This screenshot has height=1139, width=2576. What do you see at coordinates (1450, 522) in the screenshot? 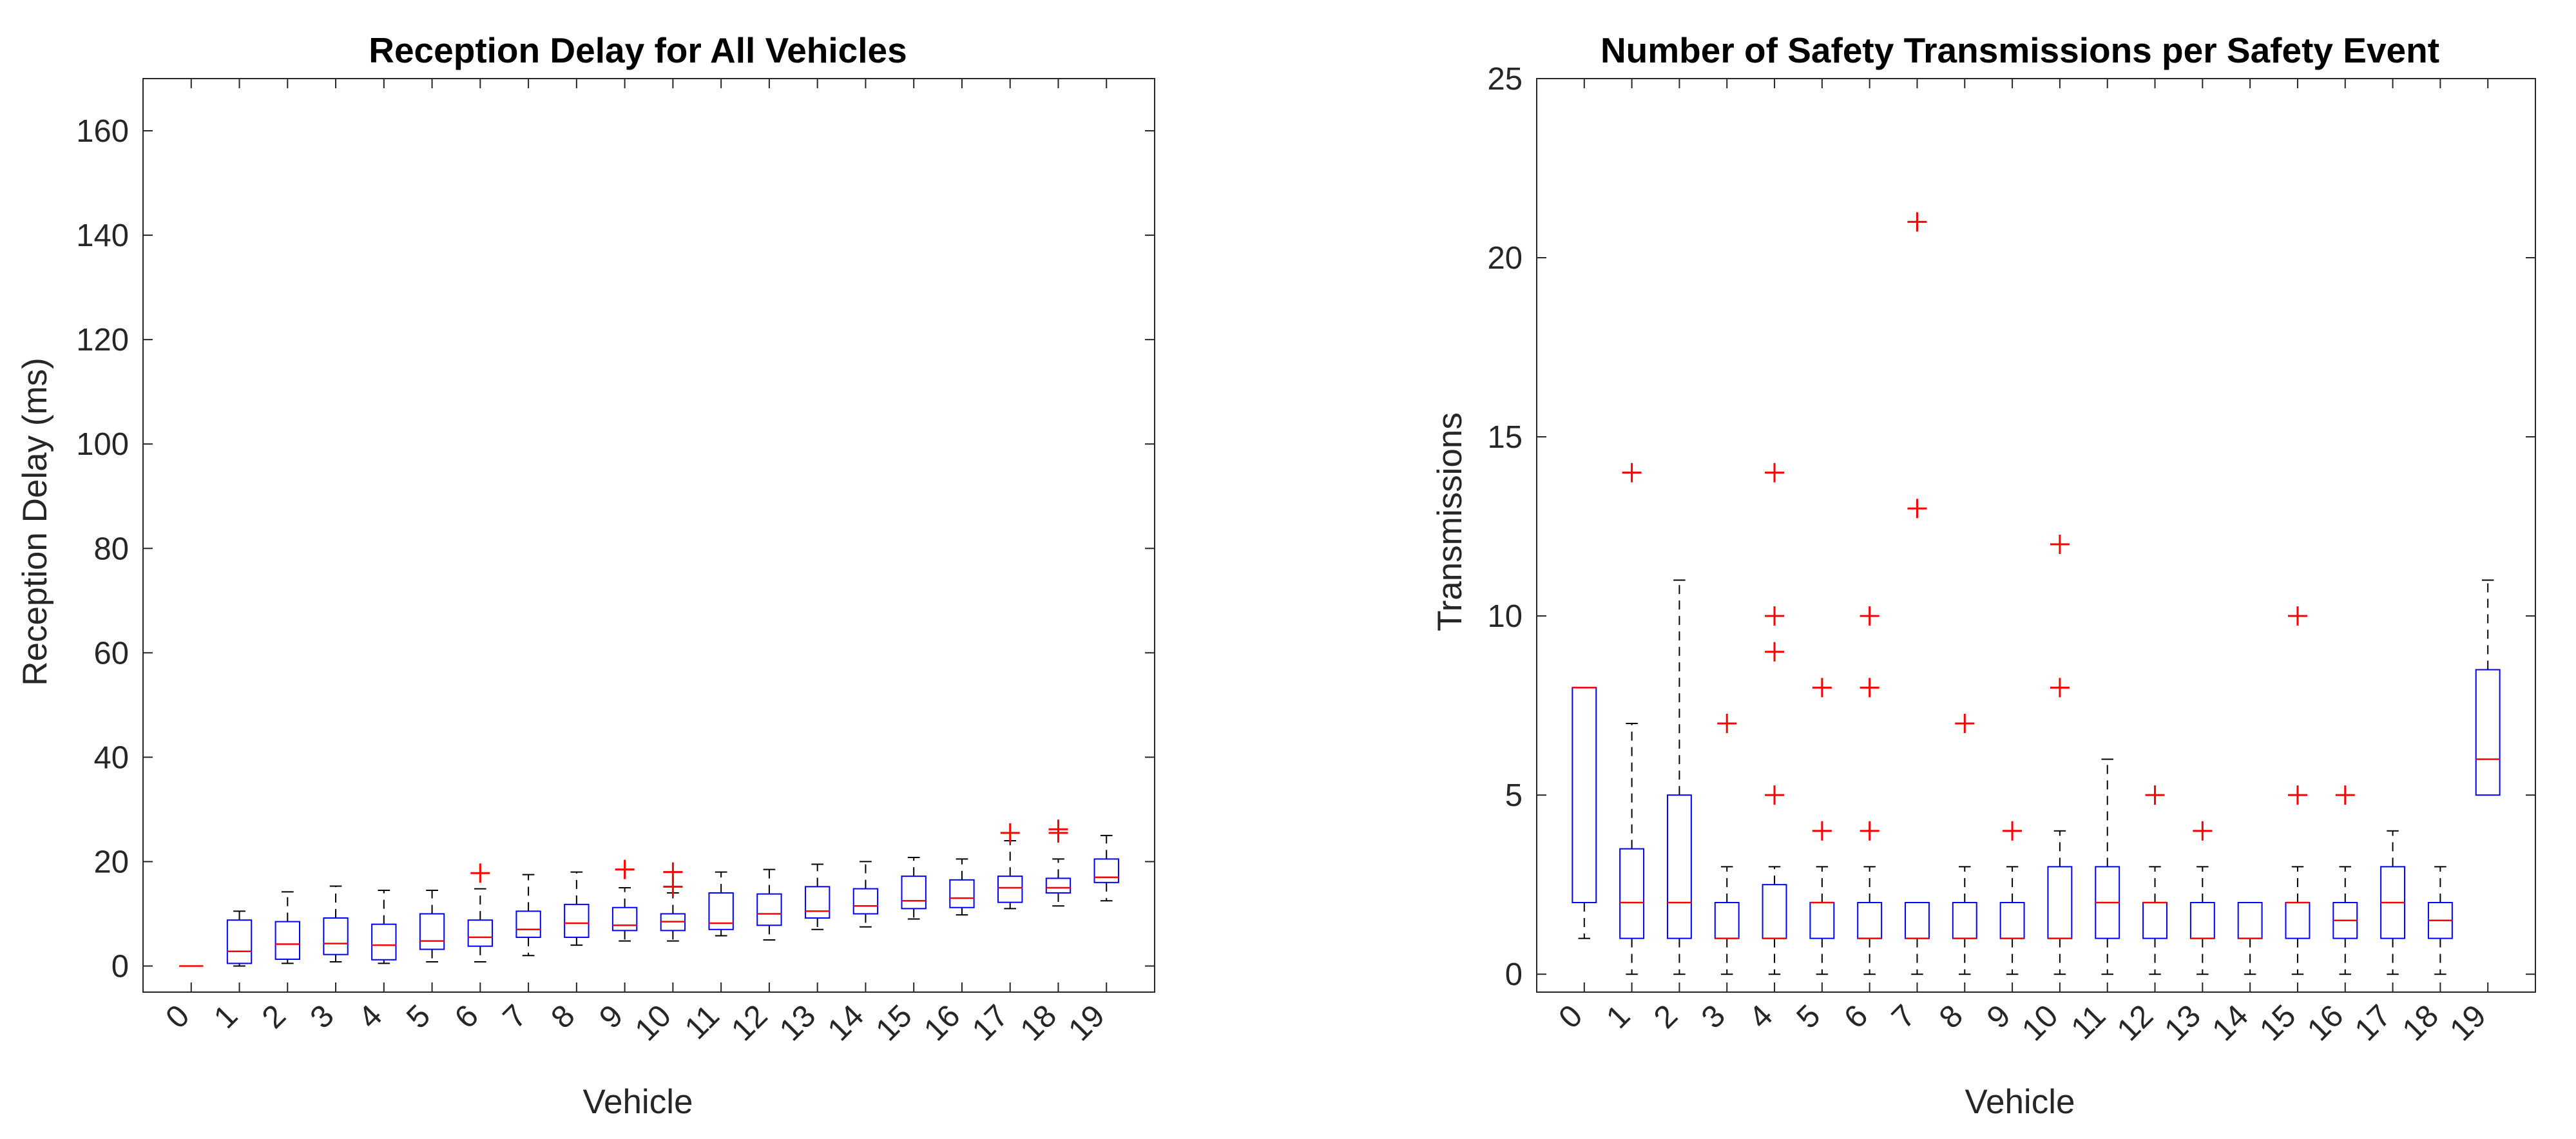
I see `y-axis-label: Transmissions` at bounding box center [1450, 522].